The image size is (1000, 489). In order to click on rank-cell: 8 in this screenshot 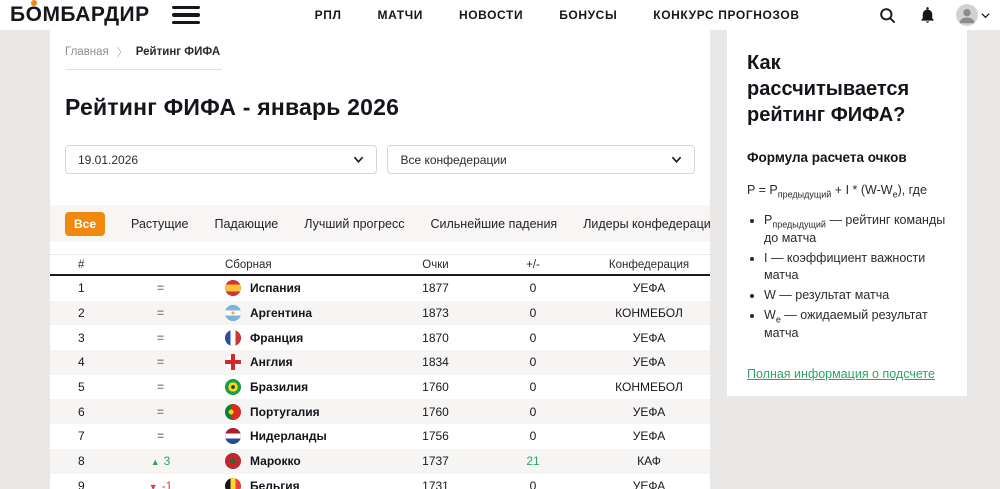, I will do `click(81, 461)`.